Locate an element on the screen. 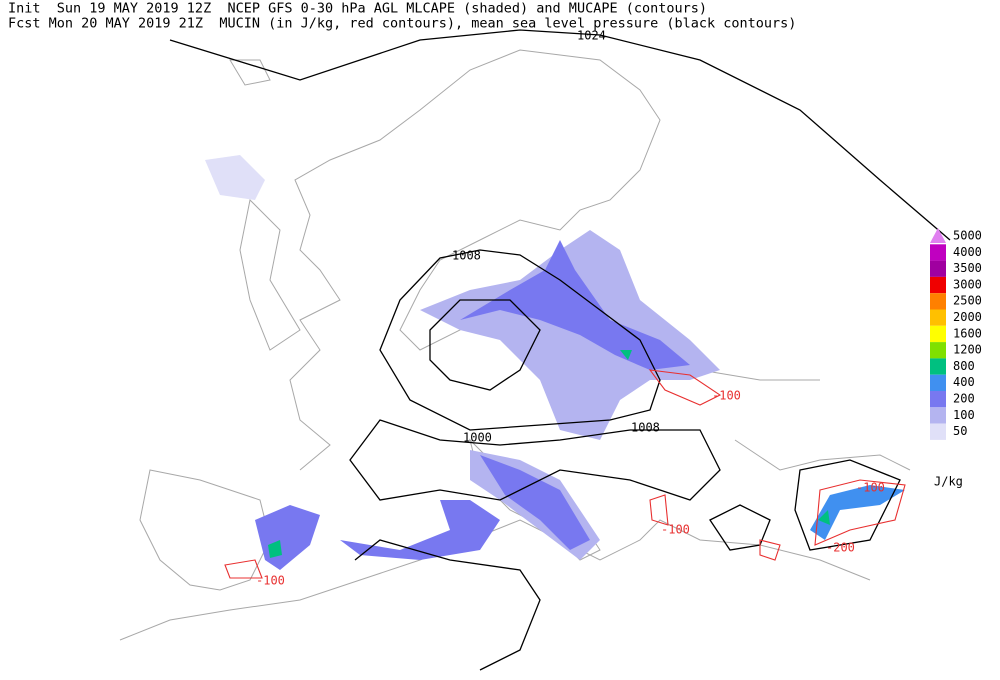  isobar-label: 1024 is located at coordinates (591, 36).